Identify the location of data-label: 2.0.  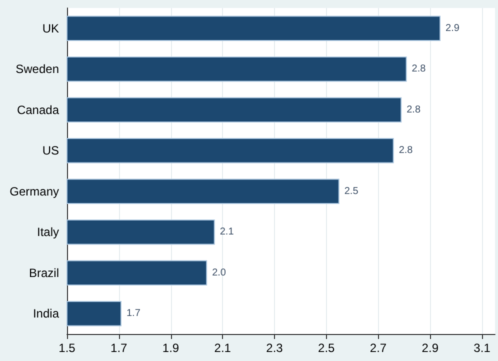
(219, 272).